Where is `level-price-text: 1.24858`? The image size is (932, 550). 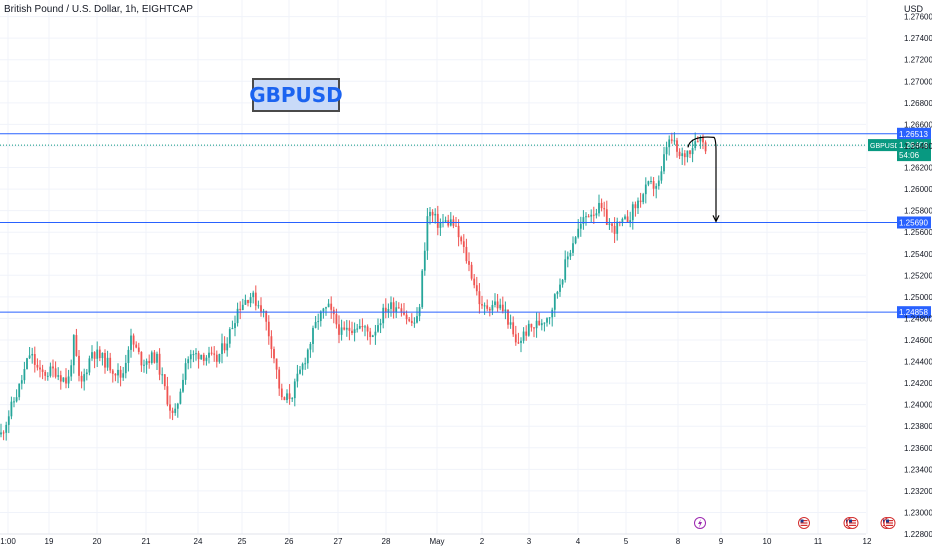
level-price-text: 1.24858 is located at coordinates (913, 312).